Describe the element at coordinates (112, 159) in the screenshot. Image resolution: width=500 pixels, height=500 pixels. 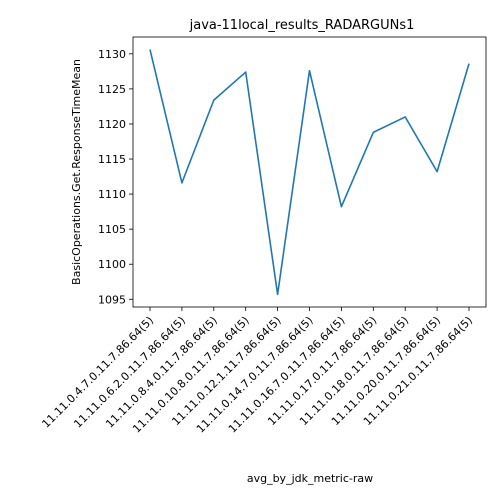
I see `y-tick-label: 1115` at that location.